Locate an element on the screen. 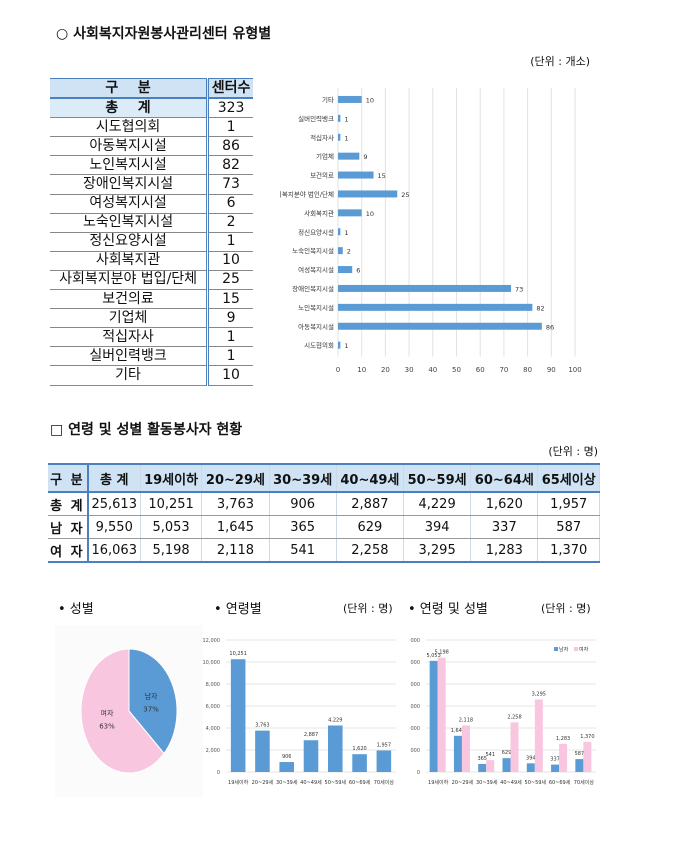  table-row: 노숙인복지시설 2 is located at coordinates (151, 223).